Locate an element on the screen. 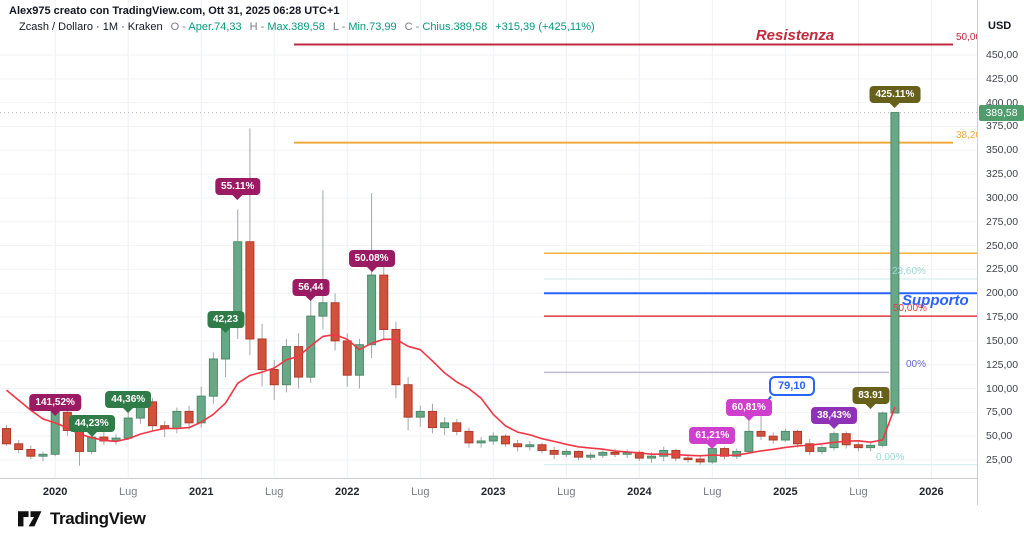 The image size is (1024, 538). time-tick-year: 2020 is located at coordinates (55, 492).